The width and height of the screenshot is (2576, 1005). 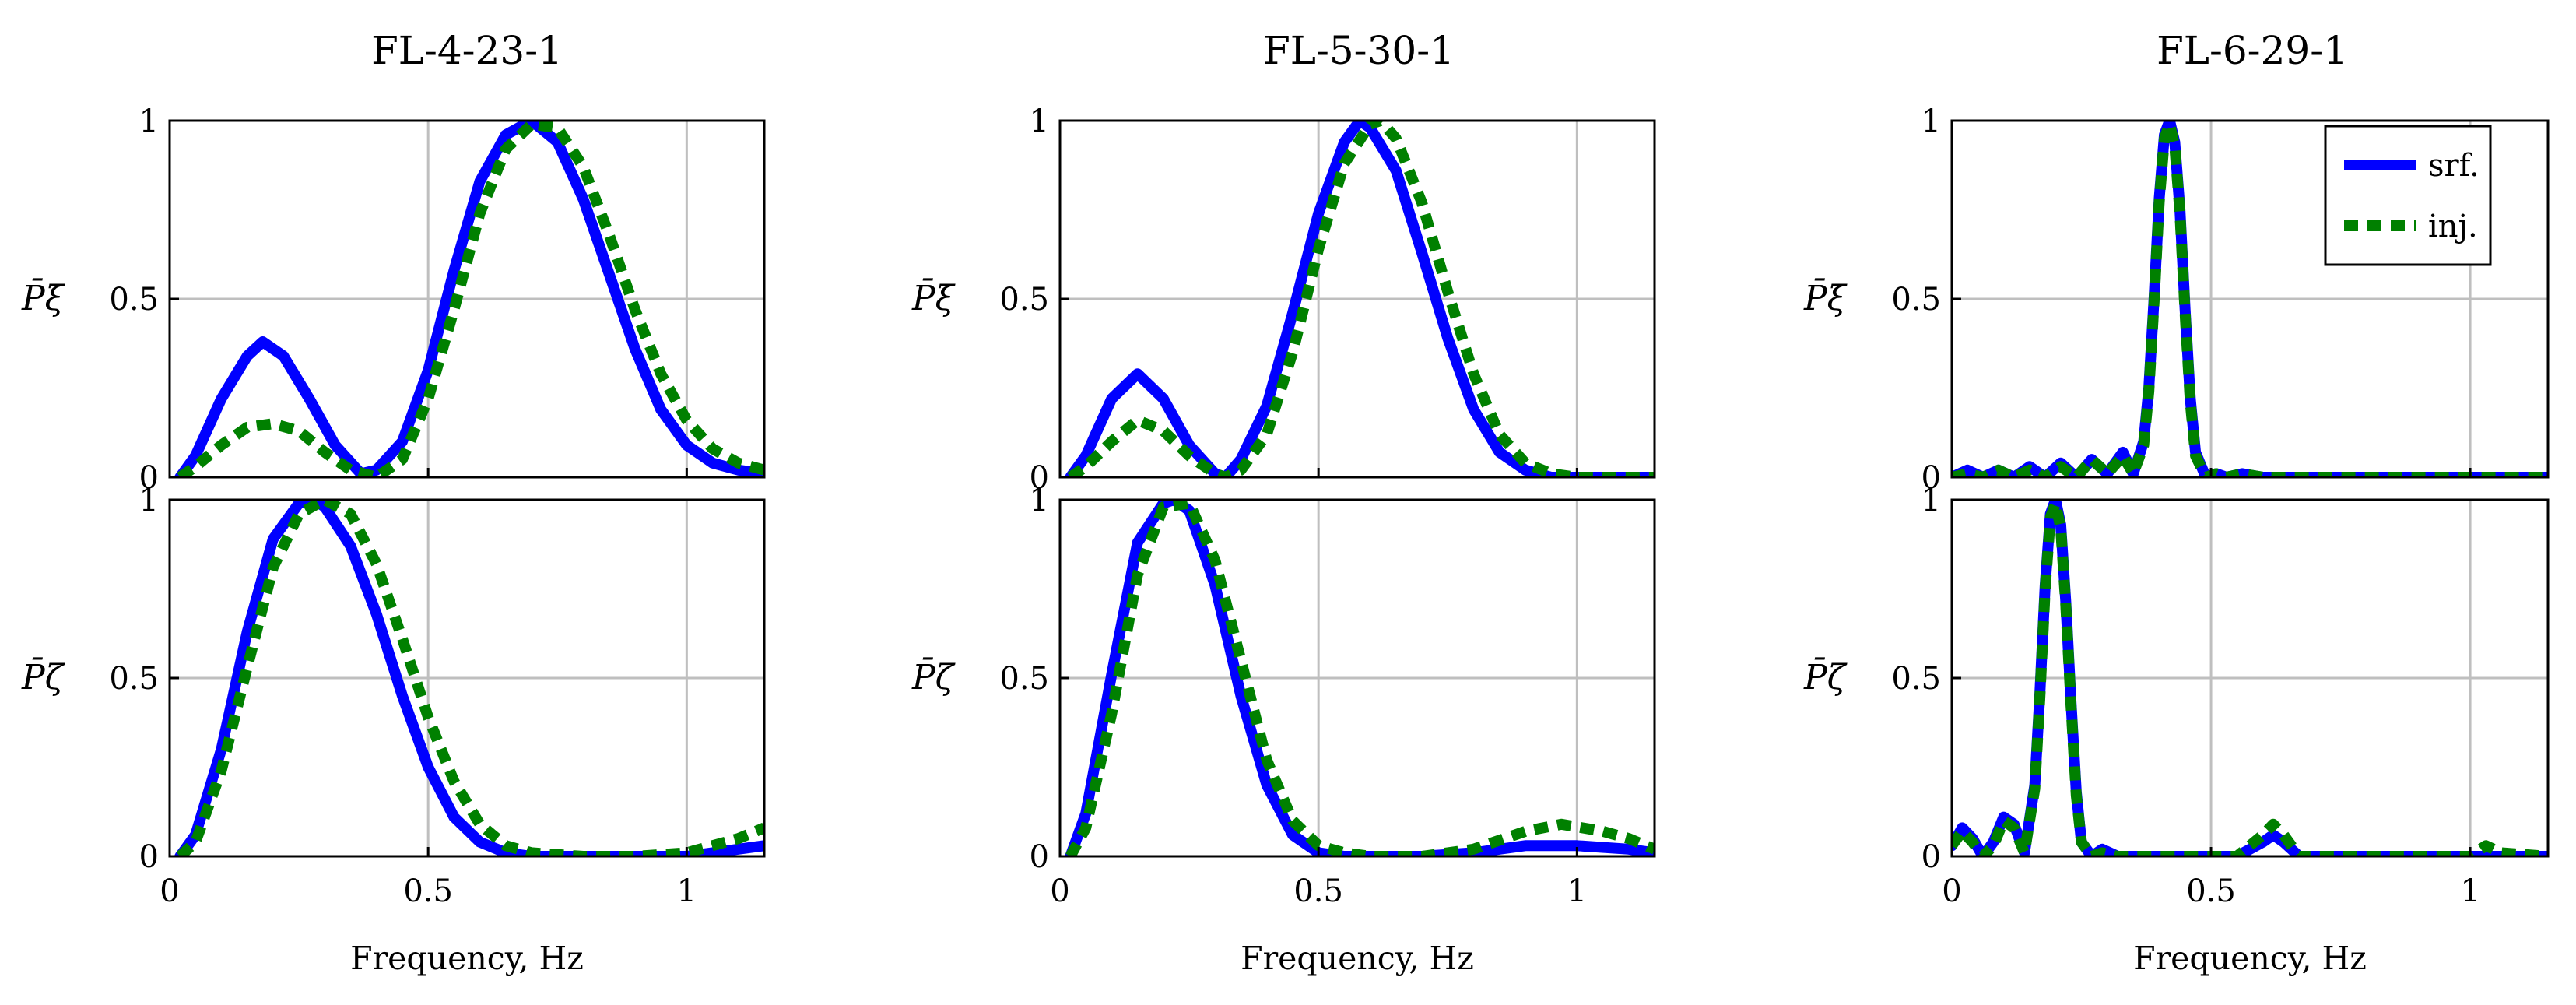 I want to click on legend-label-srf: srf., so click(x=2454, y=166).